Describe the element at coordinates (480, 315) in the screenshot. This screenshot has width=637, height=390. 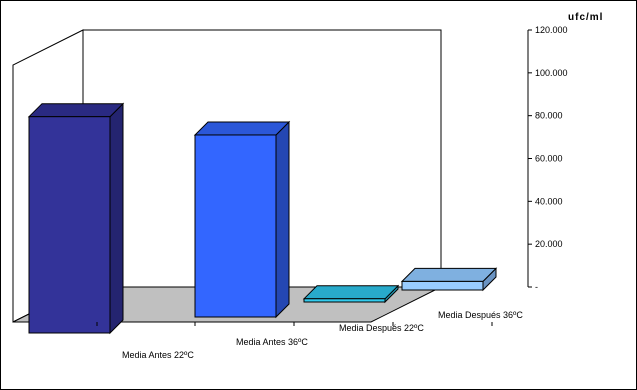
I see `category-label: Media Después 36ºC` at that location.